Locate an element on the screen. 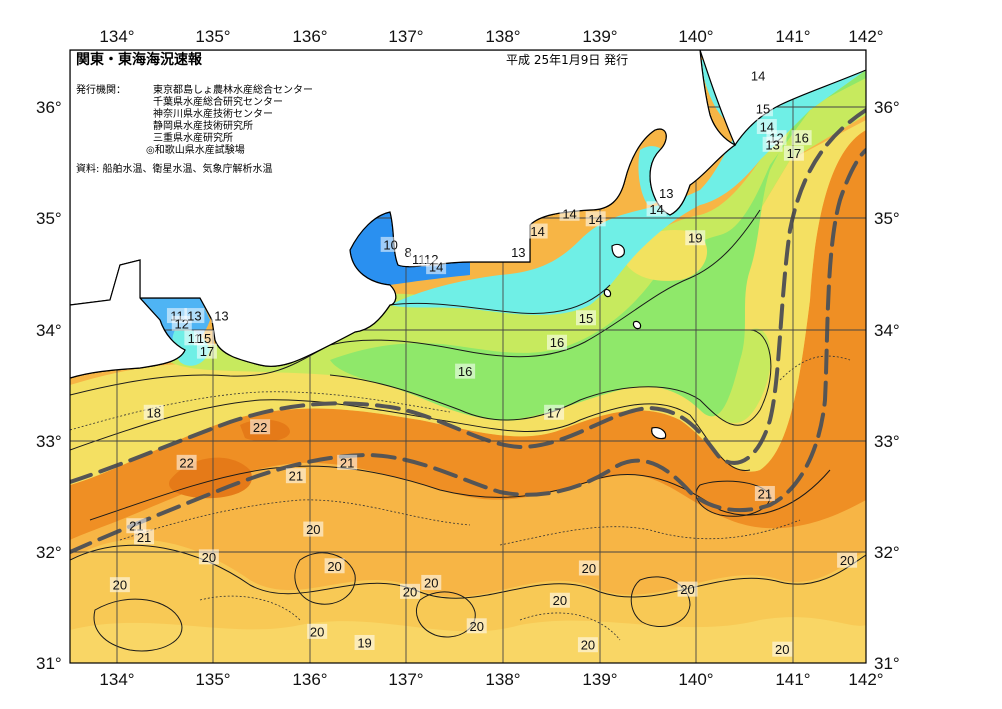 Image resolution: width=1002 pixels, height=709 pixels. isotherm-label: 8 is located at coordinates (407, 252).